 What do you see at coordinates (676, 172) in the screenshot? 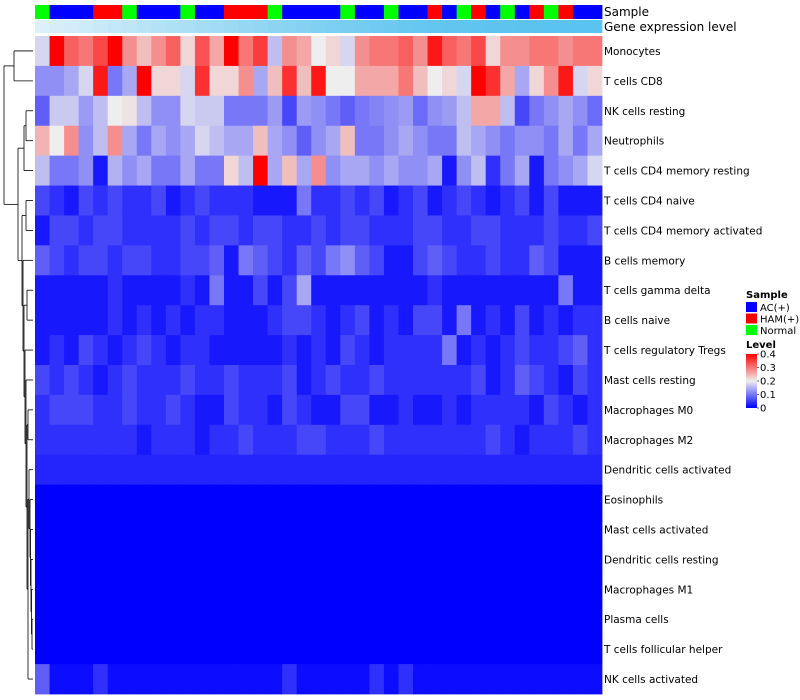
I see `row-label: T cells CD4 memory resting` at bounding box center [676, 172].